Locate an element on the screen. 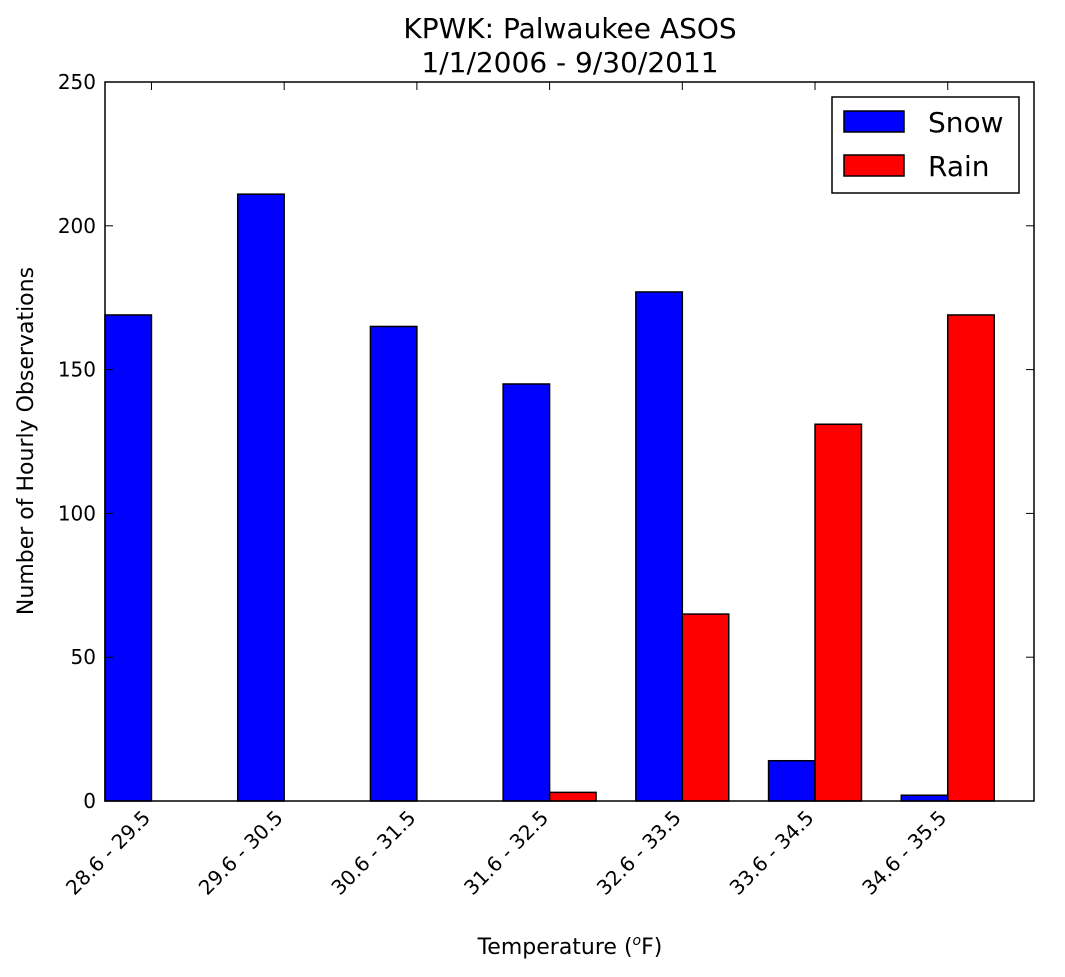  x-axis-label: Temperature (oF) is located at coordinates (570, 946).